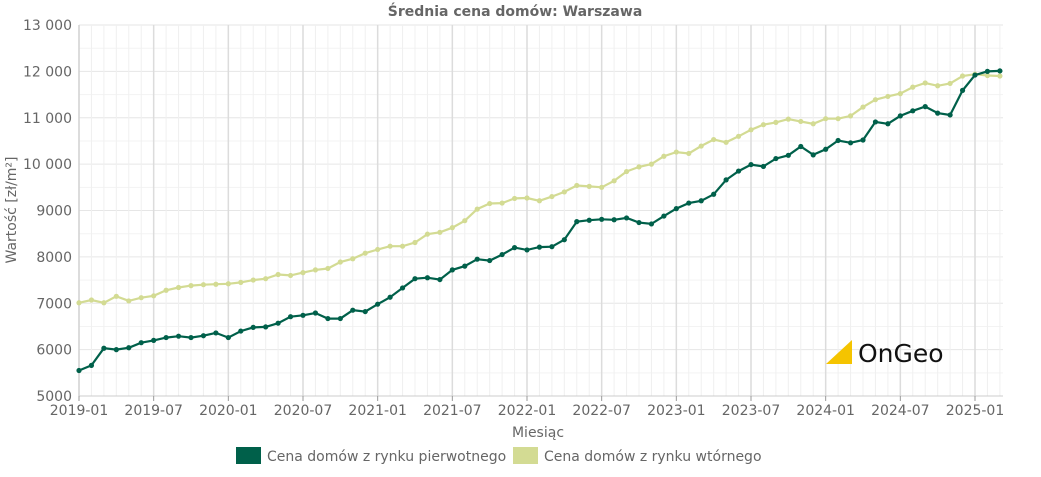  What do you see at coordinates (900, 411) in the screenshot?
I see `x-tick-label: 2024-07` at bounding box center [900, 411].